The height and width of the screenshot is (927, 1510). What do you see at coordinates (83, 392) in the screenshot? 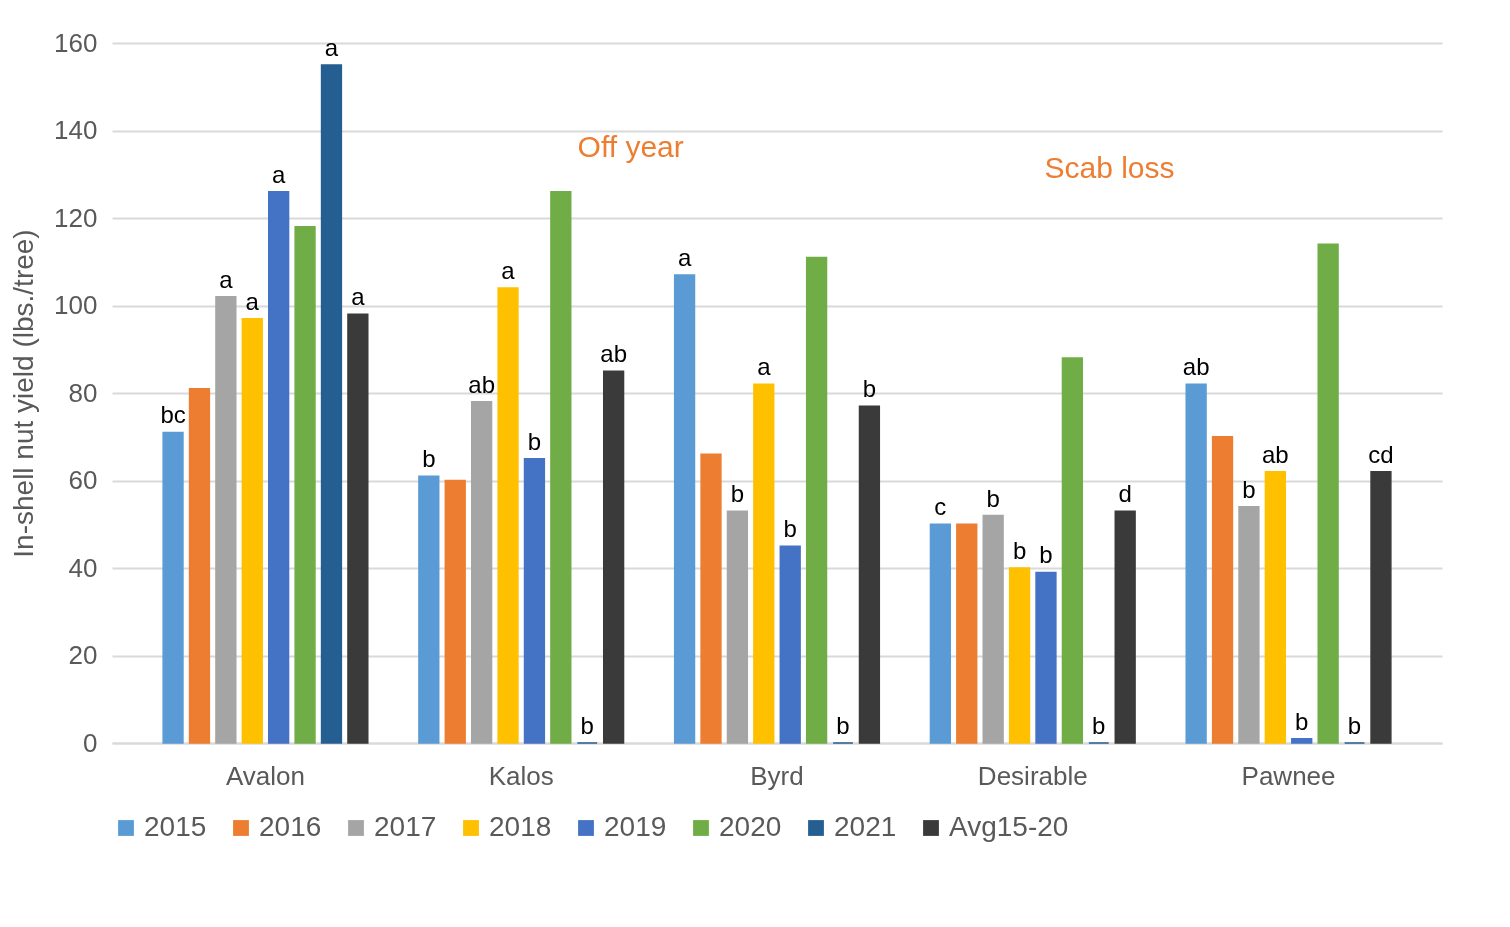
I see `y-tick-label: 80` at bounding box center [83, 392].